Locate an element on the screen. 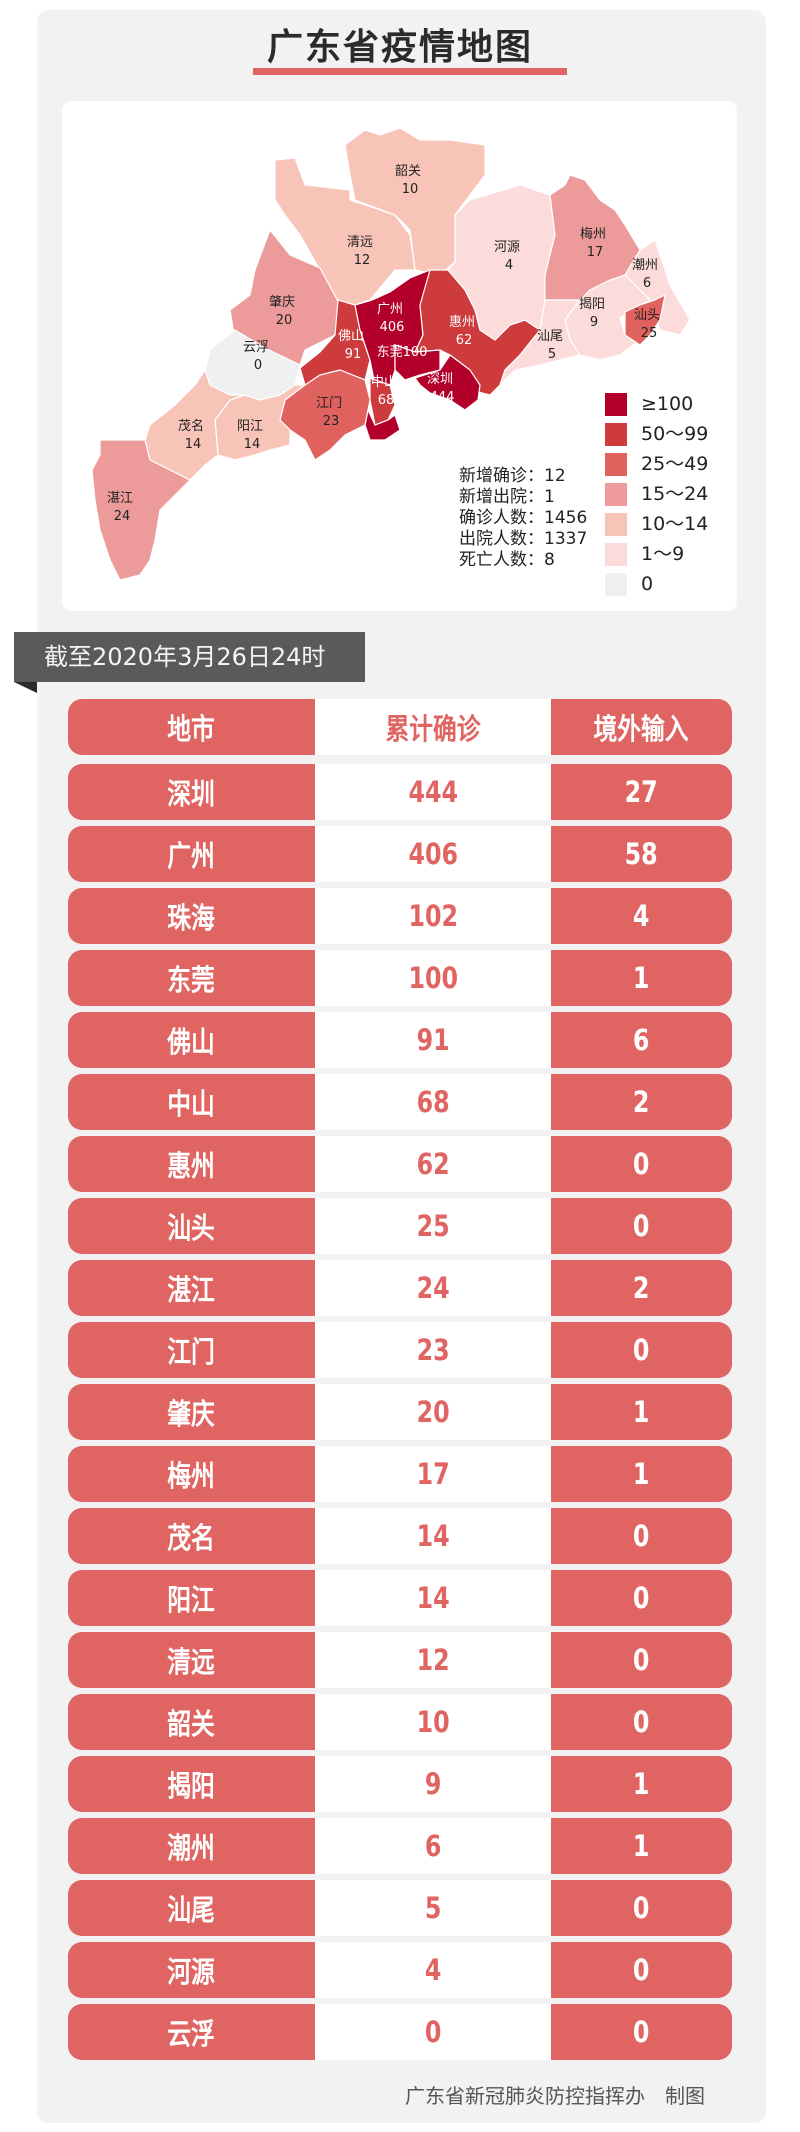 The width and height of the screenshot is (800, 2132). cell-text: 云浮 is located at coordinates (191, 2034).